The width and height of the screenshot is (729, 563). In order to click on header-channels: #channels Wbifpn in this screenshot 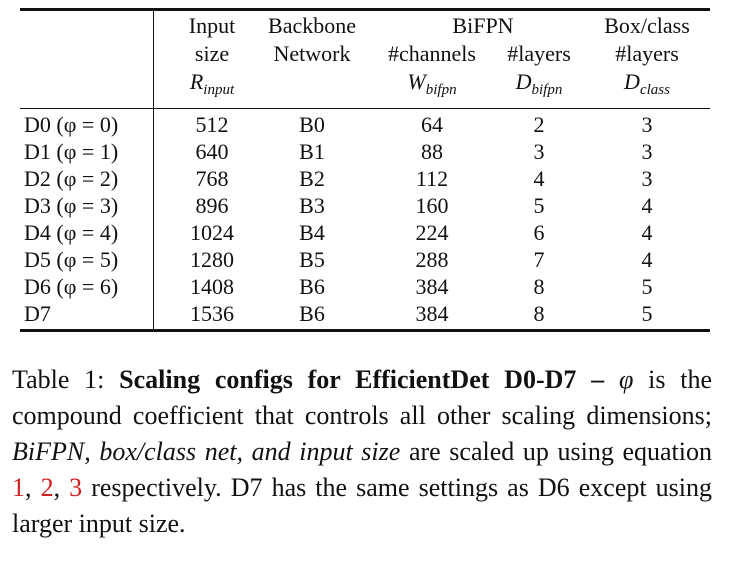, I will do `click(432, 72)`.